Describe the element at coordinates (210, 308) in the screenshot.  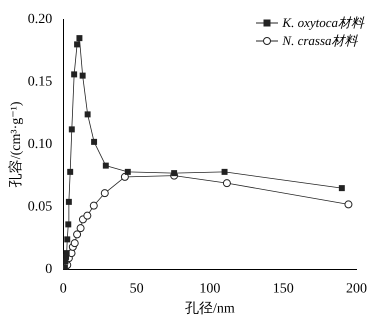
I see `x-axis-title: 孔径/nm` at that location.